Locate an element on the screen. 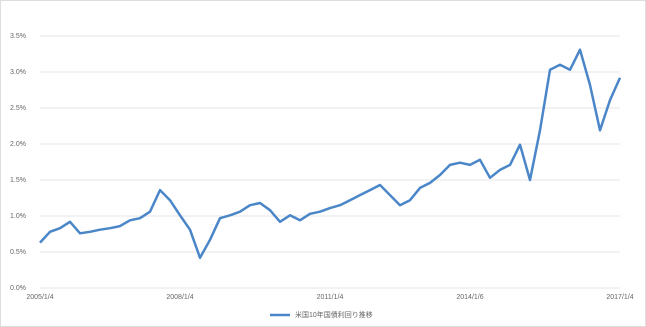 The image size is (646, 327). y-tick-label: 0.0% is located at coordinates (18, 288).